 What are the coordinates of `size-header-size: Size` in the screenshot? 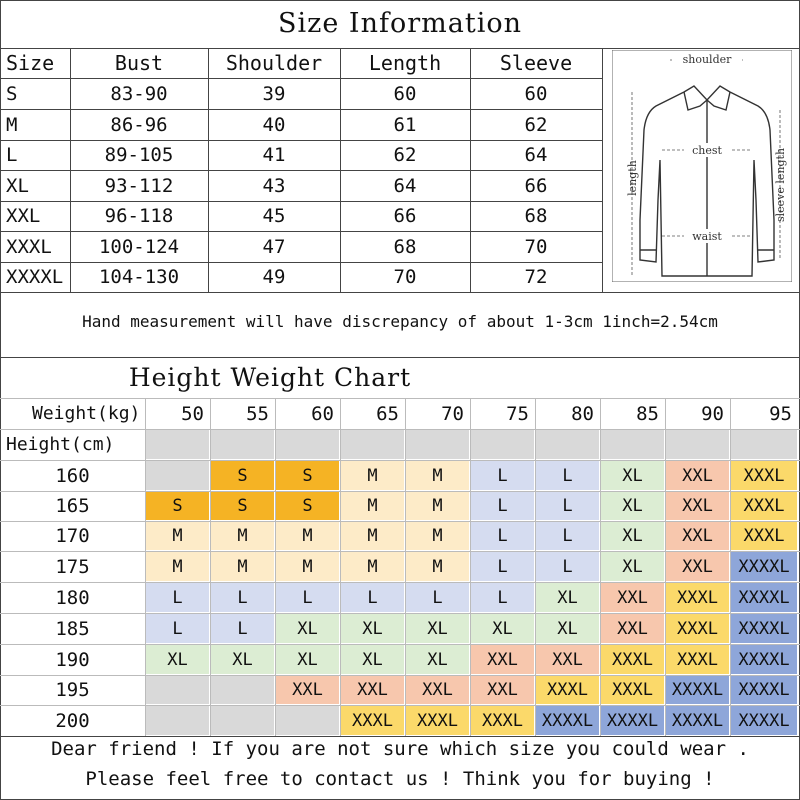 It's located at (30, 63).